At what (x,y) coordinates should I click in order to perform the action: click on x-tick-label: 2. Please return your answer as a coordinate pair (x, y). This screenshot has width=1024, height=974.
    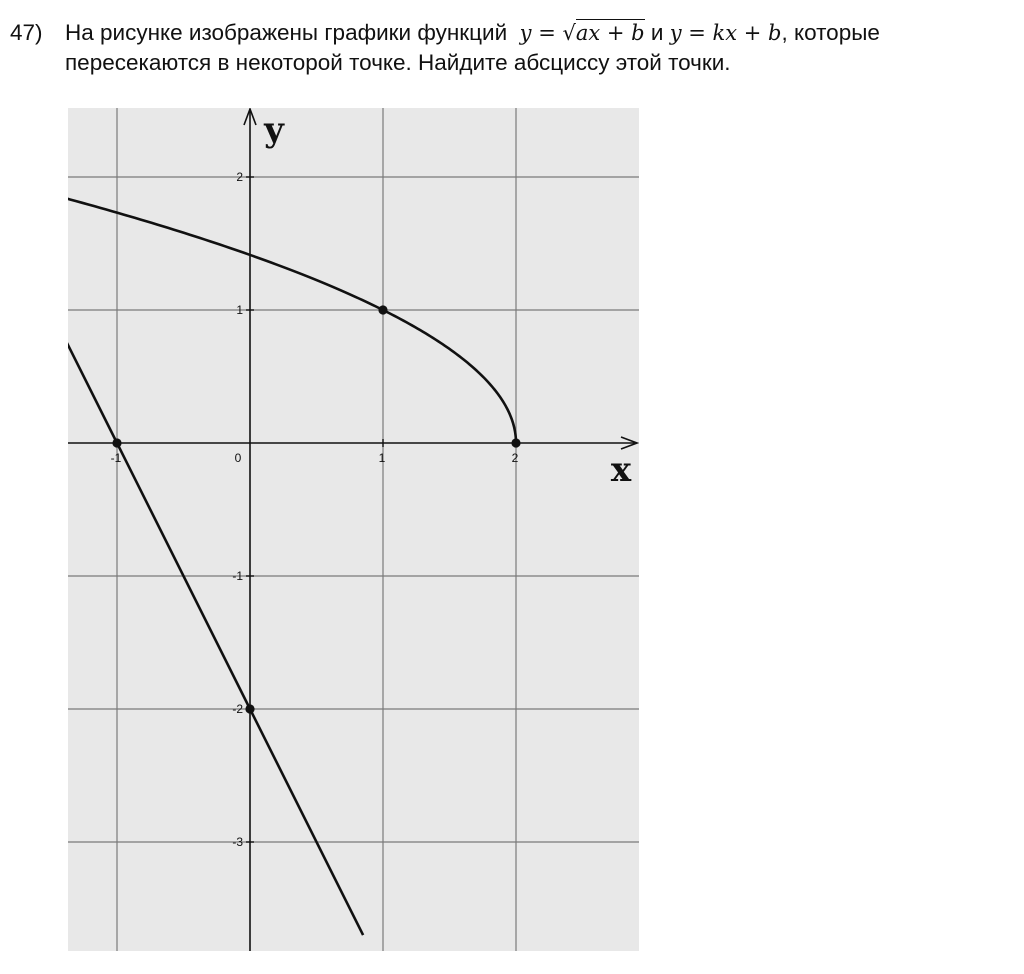
    Looking at the image, I should click on (515, 458).